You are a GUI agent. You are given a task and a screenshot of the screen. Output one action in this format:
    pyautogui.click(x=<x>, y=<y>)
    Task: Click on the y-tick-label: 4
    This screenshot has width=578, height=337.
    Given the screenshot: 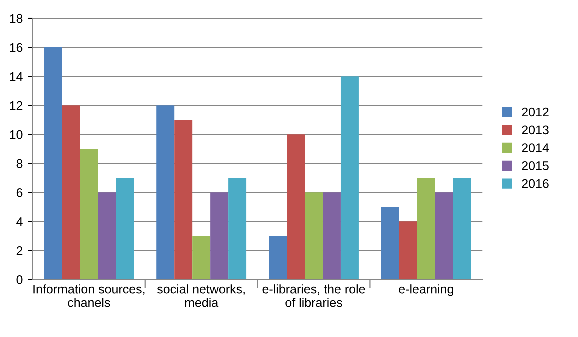 What is the action you would take?
    pyautogui.click(x=19, y=222)
    